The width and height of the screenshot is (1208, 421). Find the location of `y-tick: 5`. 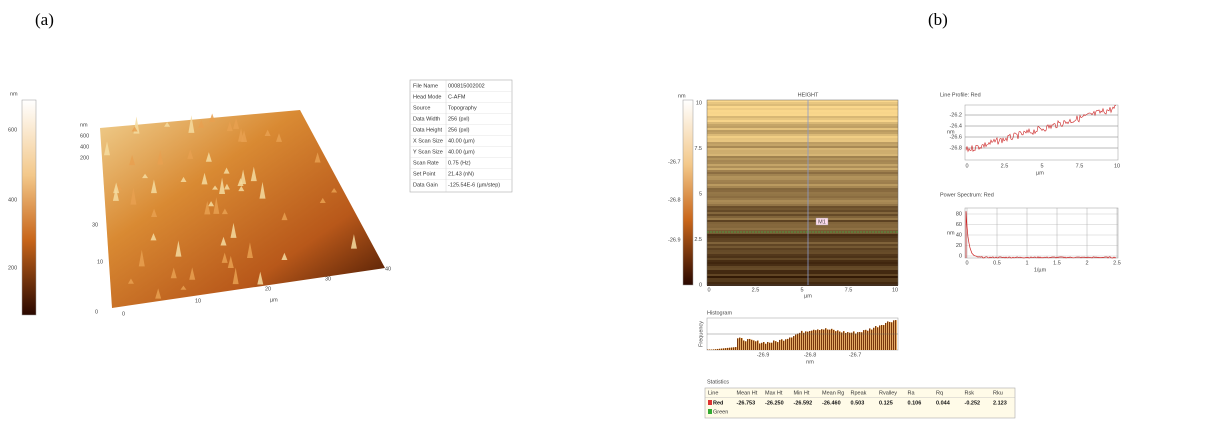

y-tick: 5 is located at coordinates (700, 194).